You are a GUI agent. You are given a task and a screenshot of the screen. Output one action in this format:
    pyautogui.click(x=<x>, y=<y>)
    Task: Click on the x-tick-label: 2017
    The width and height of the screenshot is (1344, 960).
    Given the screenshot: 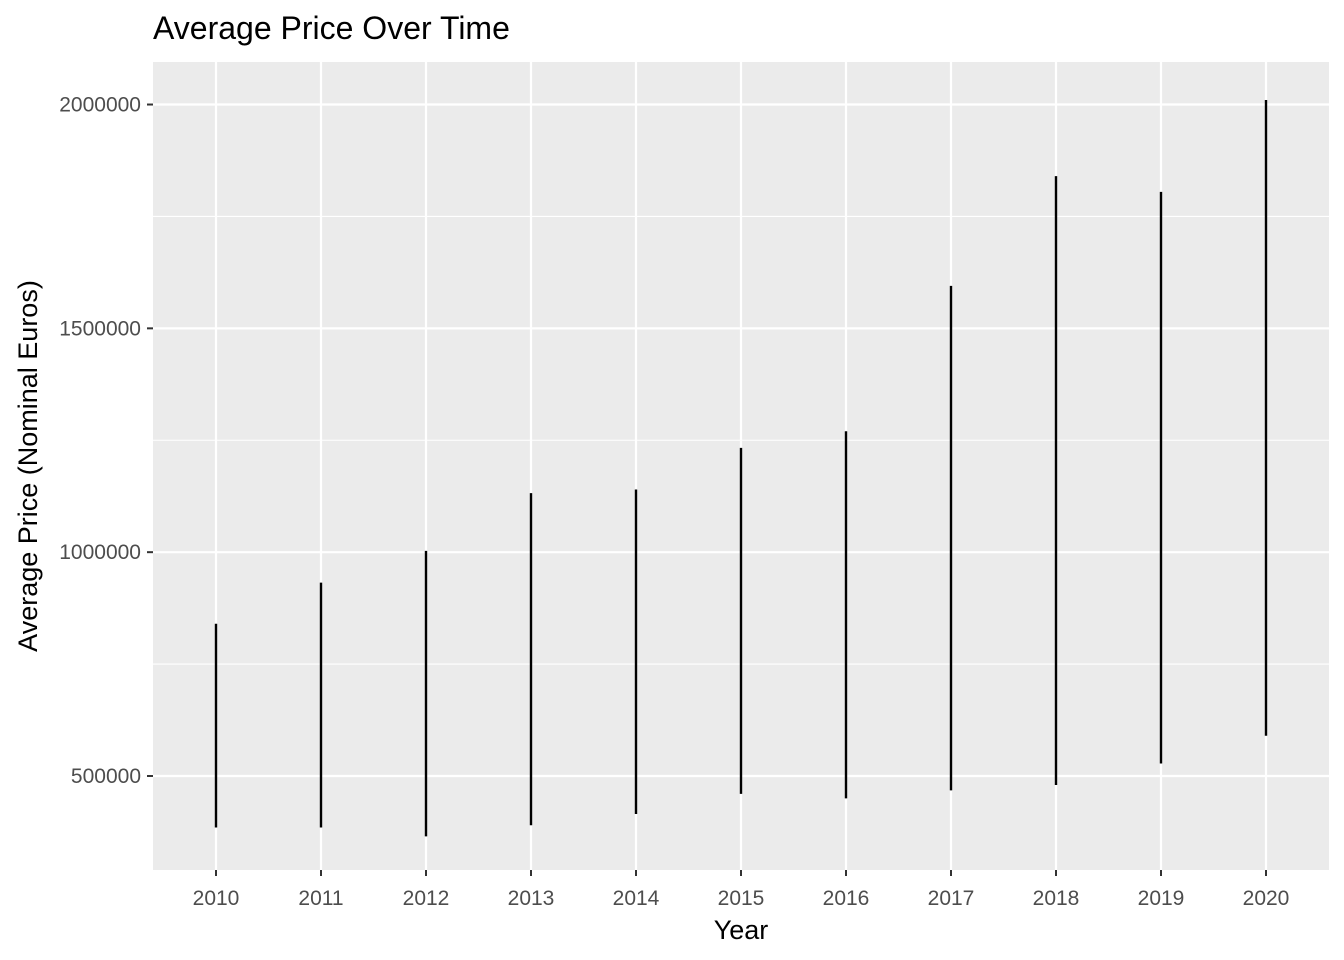 What is the action you would take?
    pyautogui.click(x=951, y=898)
    